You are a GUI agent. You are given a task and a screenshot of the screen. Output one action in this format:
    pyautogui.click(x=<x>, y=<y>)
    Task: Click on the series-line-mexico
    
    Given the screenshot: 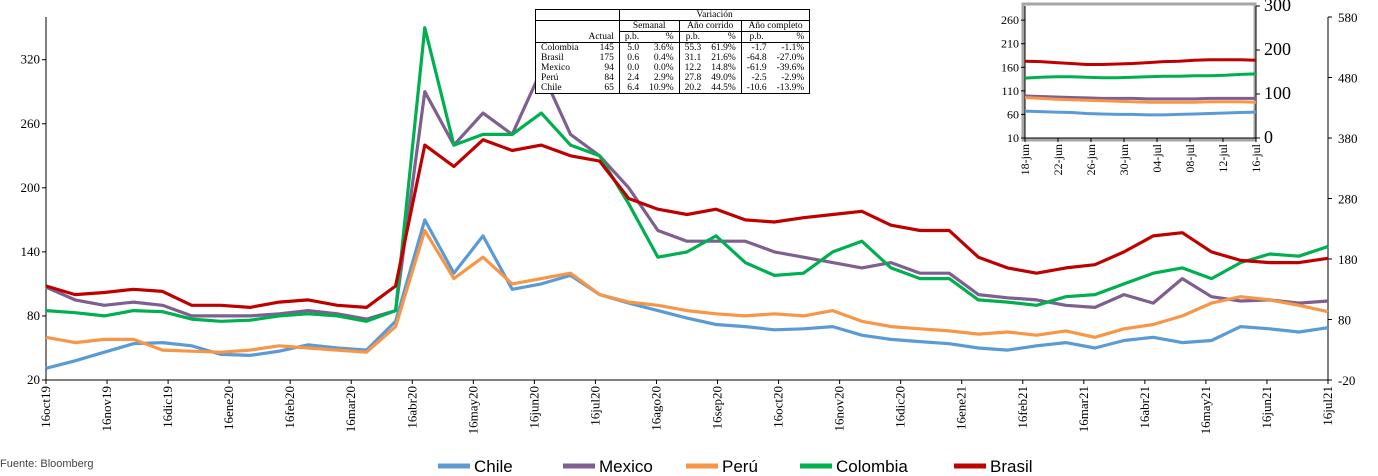 What is the action you would take?
    pyautogui.click(x=1140, y=97)
    